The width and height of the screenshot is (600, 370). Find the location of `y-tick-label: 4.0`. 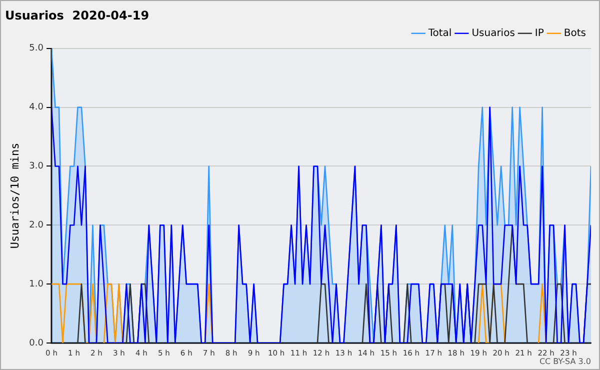

y-tick-label: 4.0 is located at coordinates (36, 107).